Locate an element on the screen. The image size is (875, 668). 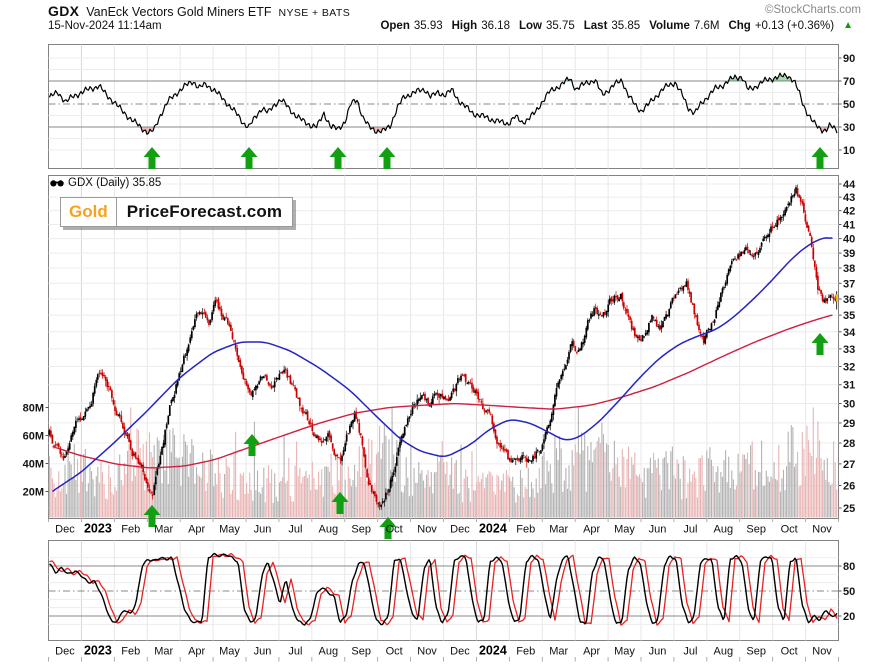
high-value: 36.18 is located at coordinates (495, 26).